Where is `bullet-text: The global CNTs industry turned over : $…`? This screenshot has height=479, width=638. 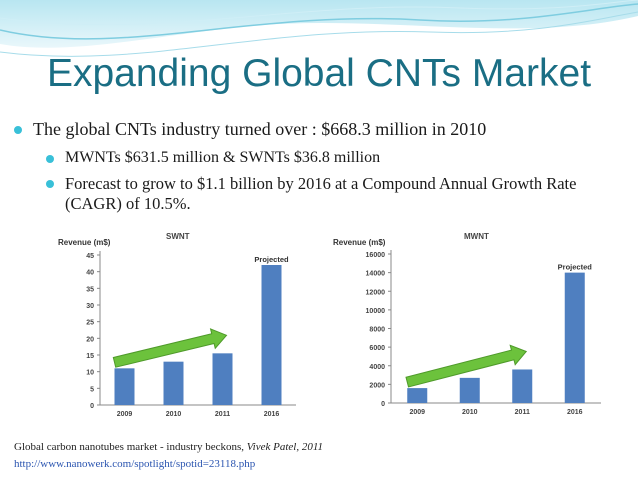 bullet-text: The global CNTs industry turned over : $… is located at coordinates (260, 129).